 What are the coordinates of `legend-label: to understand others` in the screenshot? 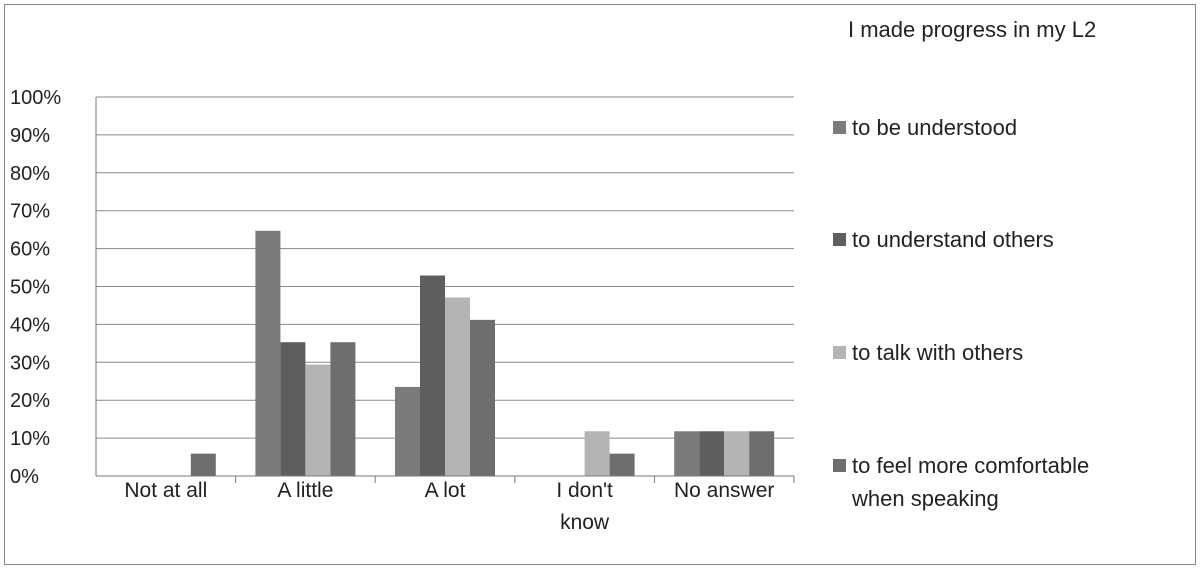 It's located at (953, 239).